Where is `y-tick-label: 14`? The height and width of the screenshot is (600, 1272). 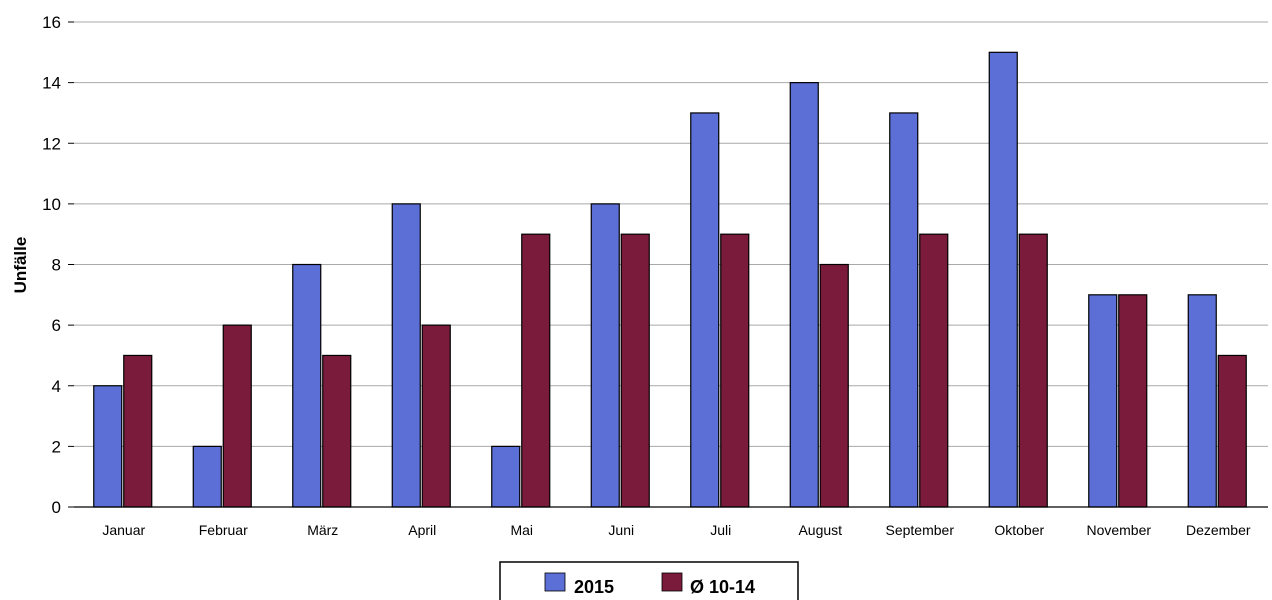
y-tick-label: 14 is located at coordinates (51, 83).